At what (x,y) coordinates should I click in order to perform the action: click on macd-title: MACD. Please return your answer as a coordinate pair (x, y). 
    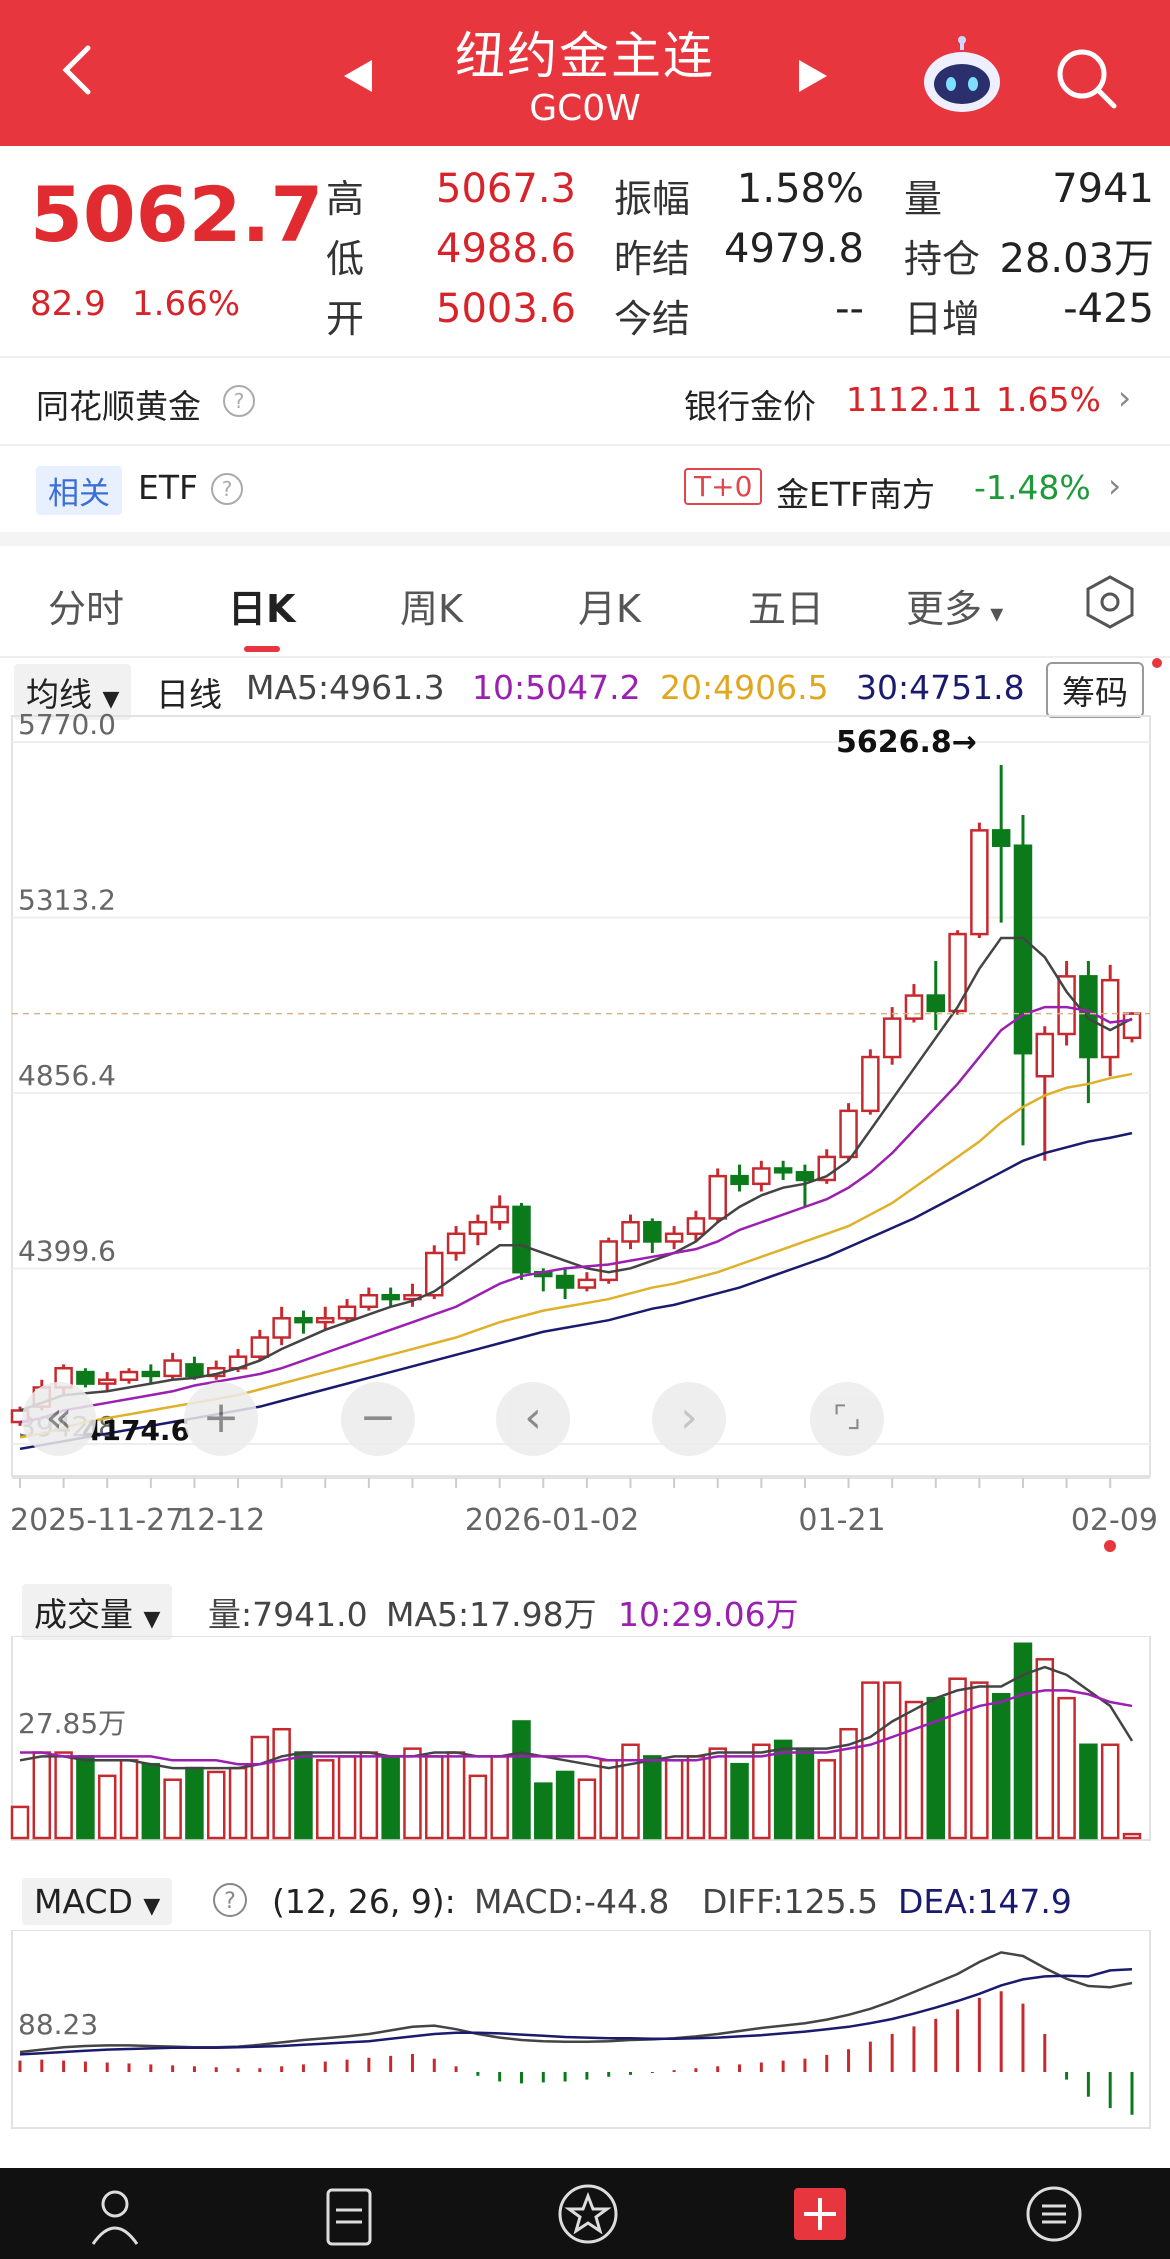
    Looking at the image, I should click on (83, 1901).